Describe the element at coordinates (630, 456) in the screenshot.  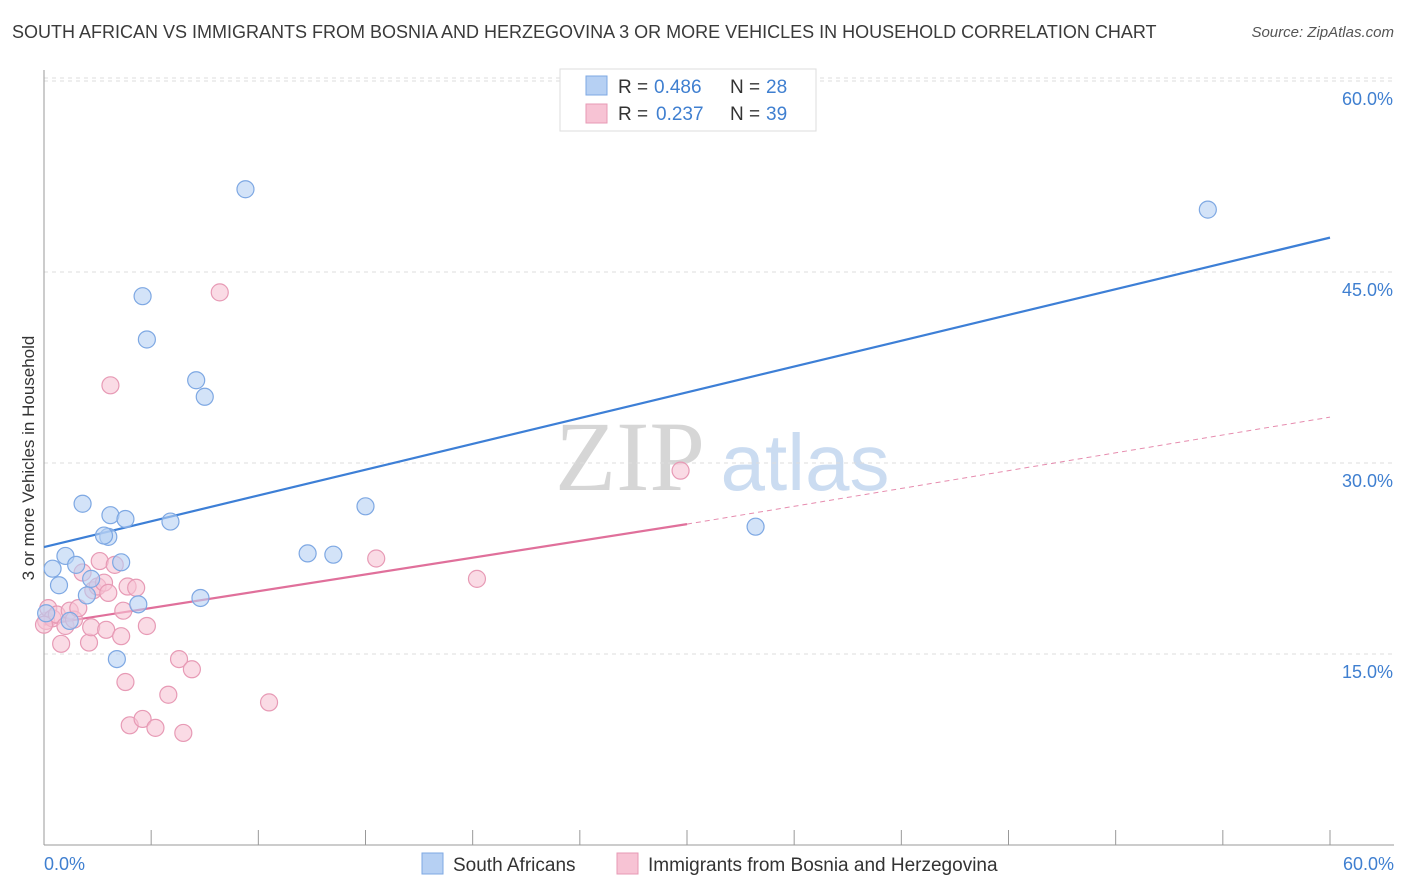
I see `watermark-zip: ZIP` at that location.